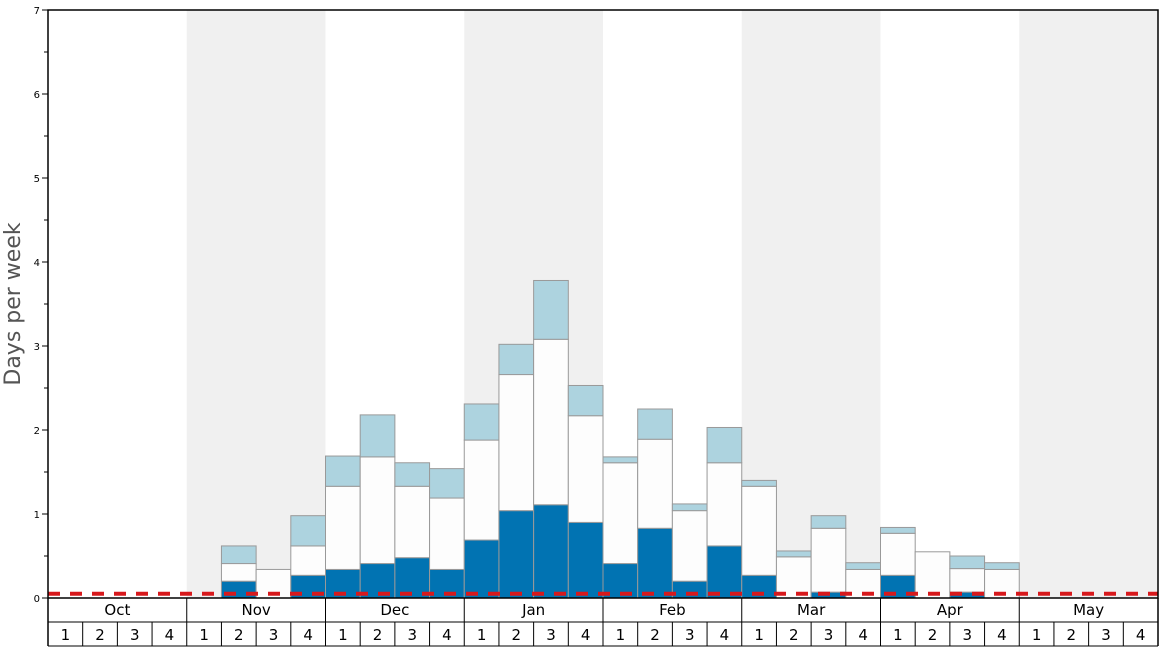 The image size is (1168, 648). Describe the element at coordinates (117, 610) in the screenshot. I see `month-label: Oct` at that location.